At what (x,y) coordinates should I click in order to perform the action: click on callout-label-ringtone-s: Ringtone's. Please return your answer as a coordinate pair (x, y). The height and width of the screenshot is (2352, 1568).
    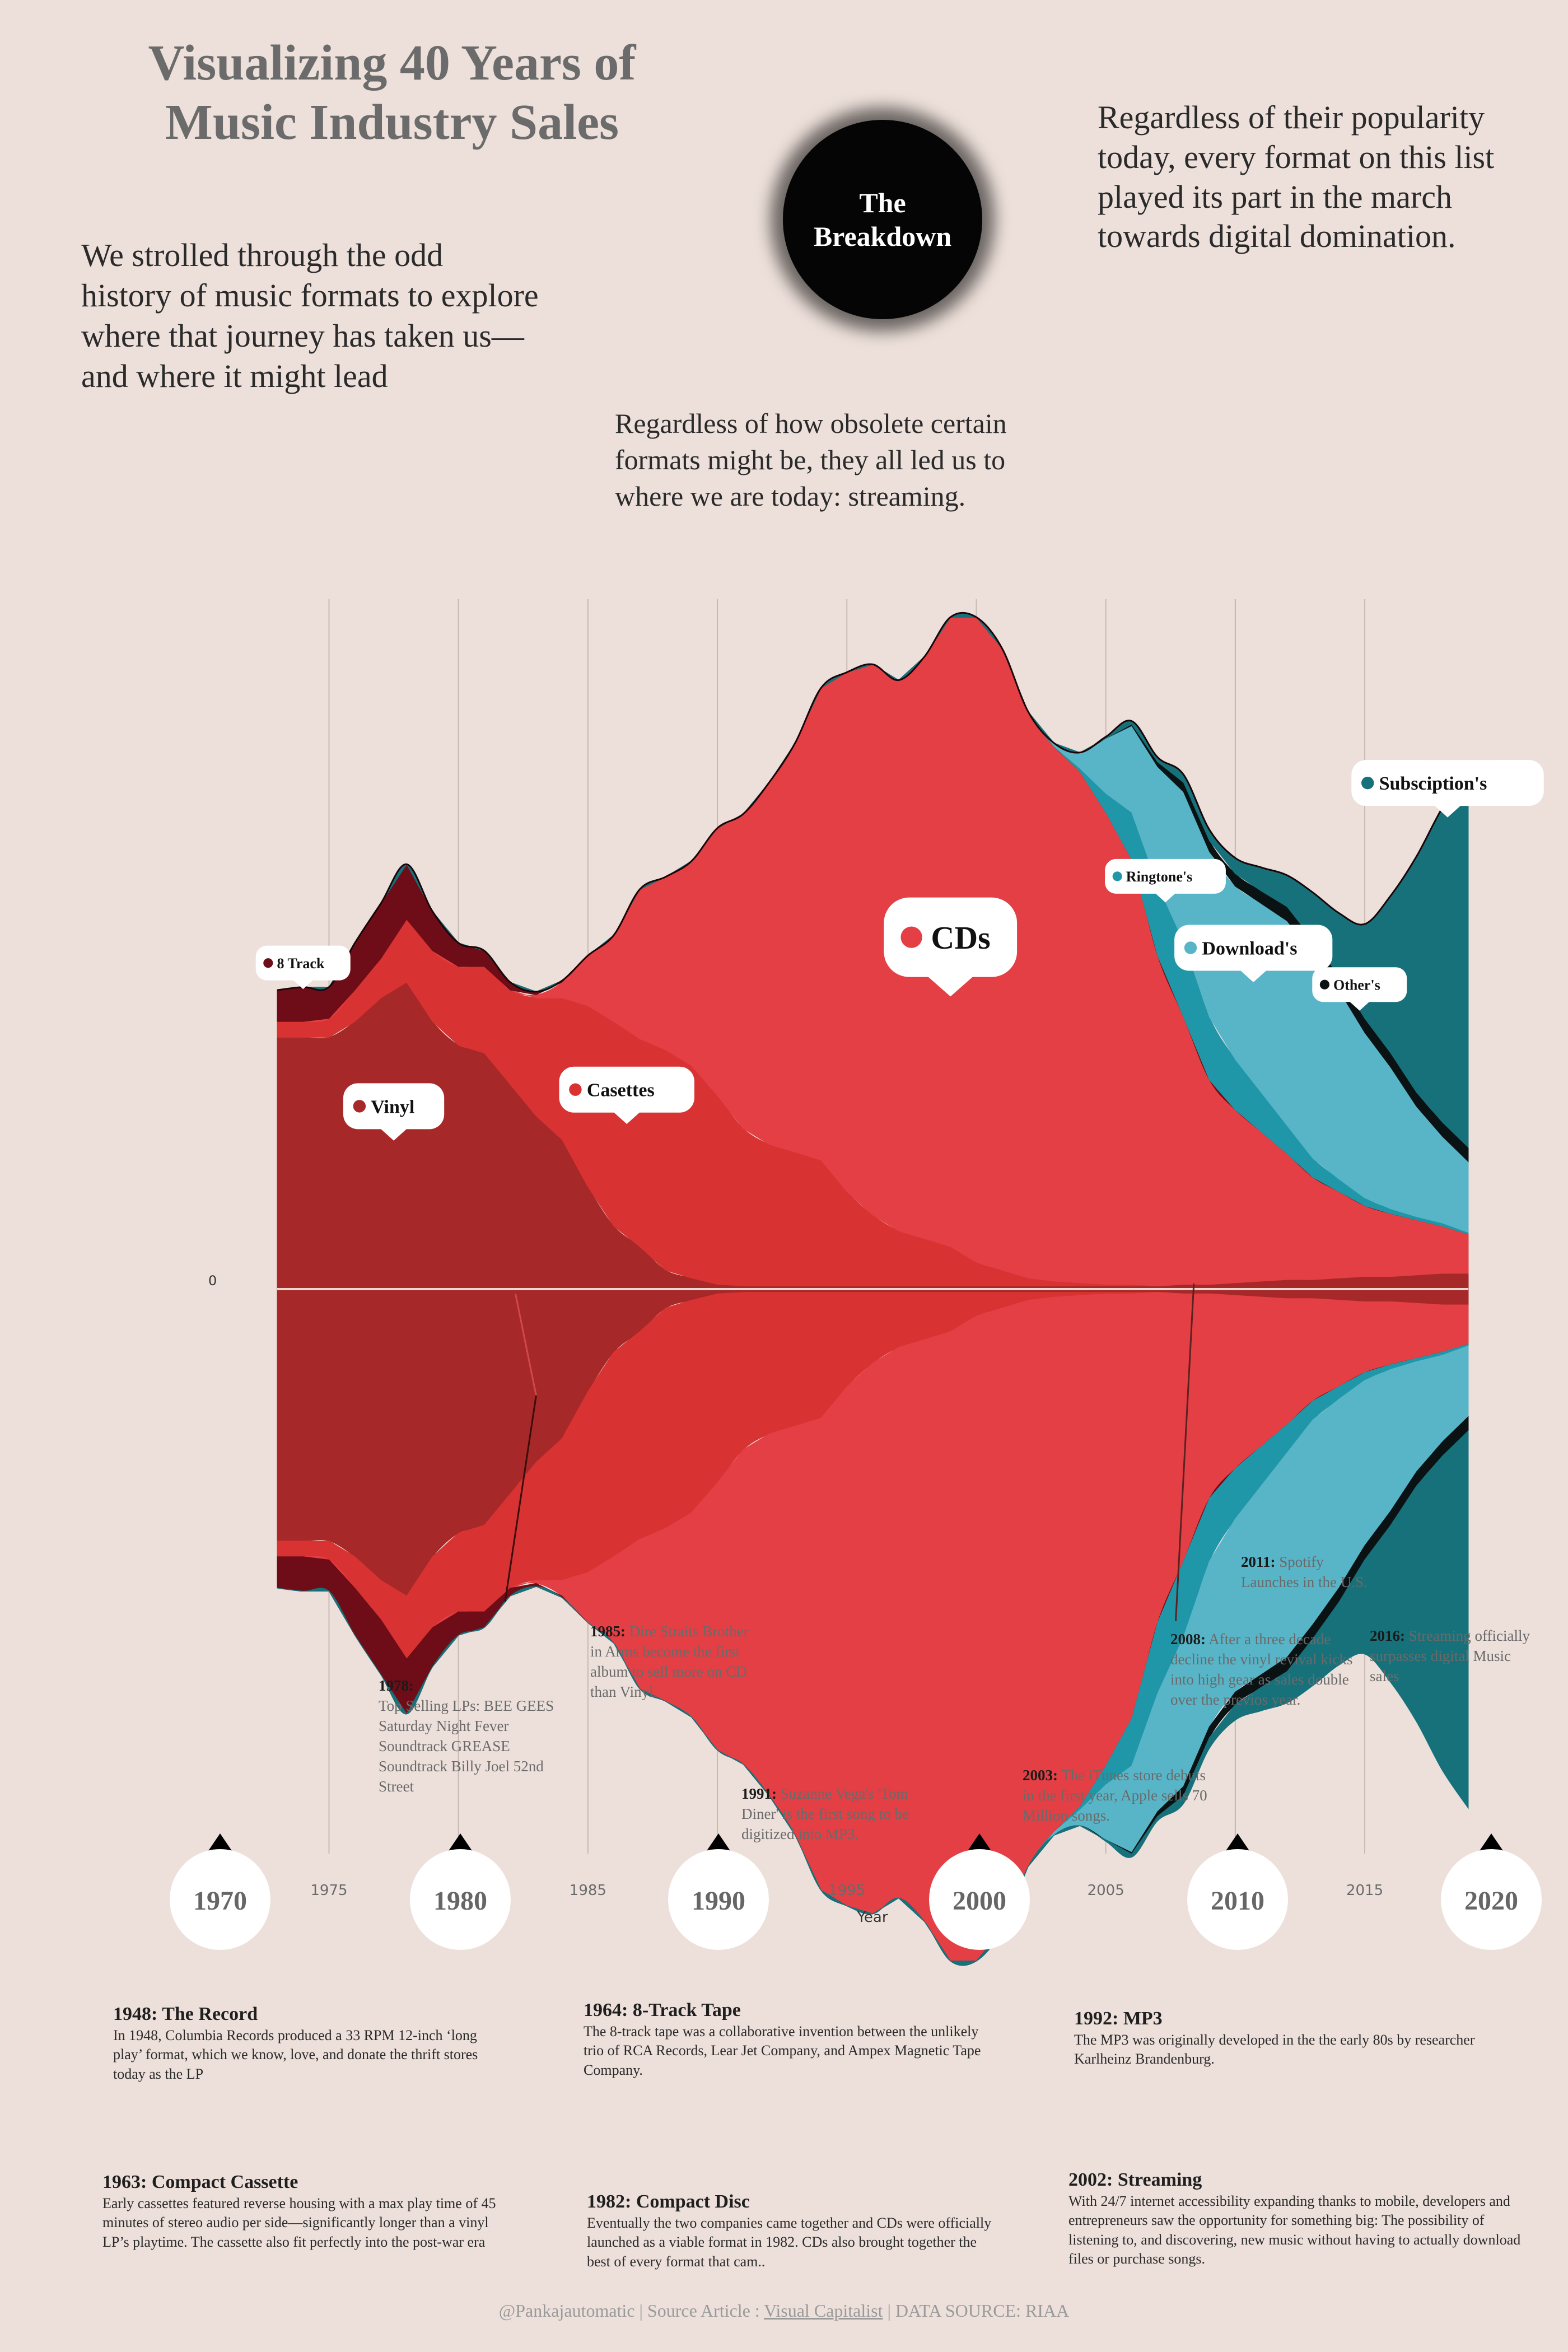
    Looking at the image, I should click on (1159, 877).